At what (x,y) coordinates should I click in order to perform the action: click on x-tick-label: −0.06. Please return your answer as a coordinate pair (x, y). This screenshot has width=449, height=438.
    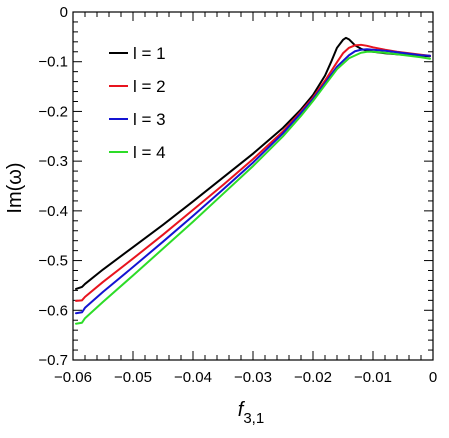
    Looking at the image, I should click on (73, 377).